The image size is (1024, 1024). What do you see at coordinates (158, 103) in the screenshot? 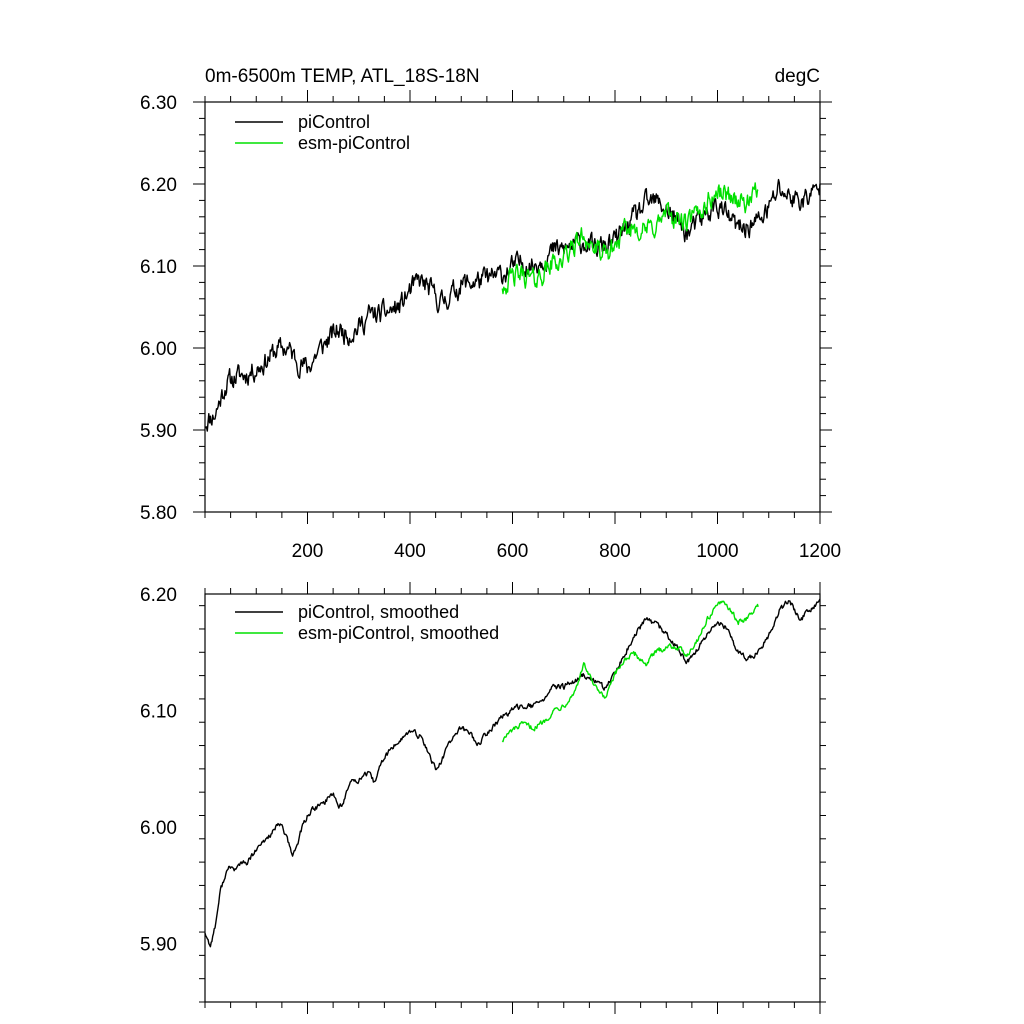
I see `y-tick-label: 6.30` at bounding box center [158, 103].